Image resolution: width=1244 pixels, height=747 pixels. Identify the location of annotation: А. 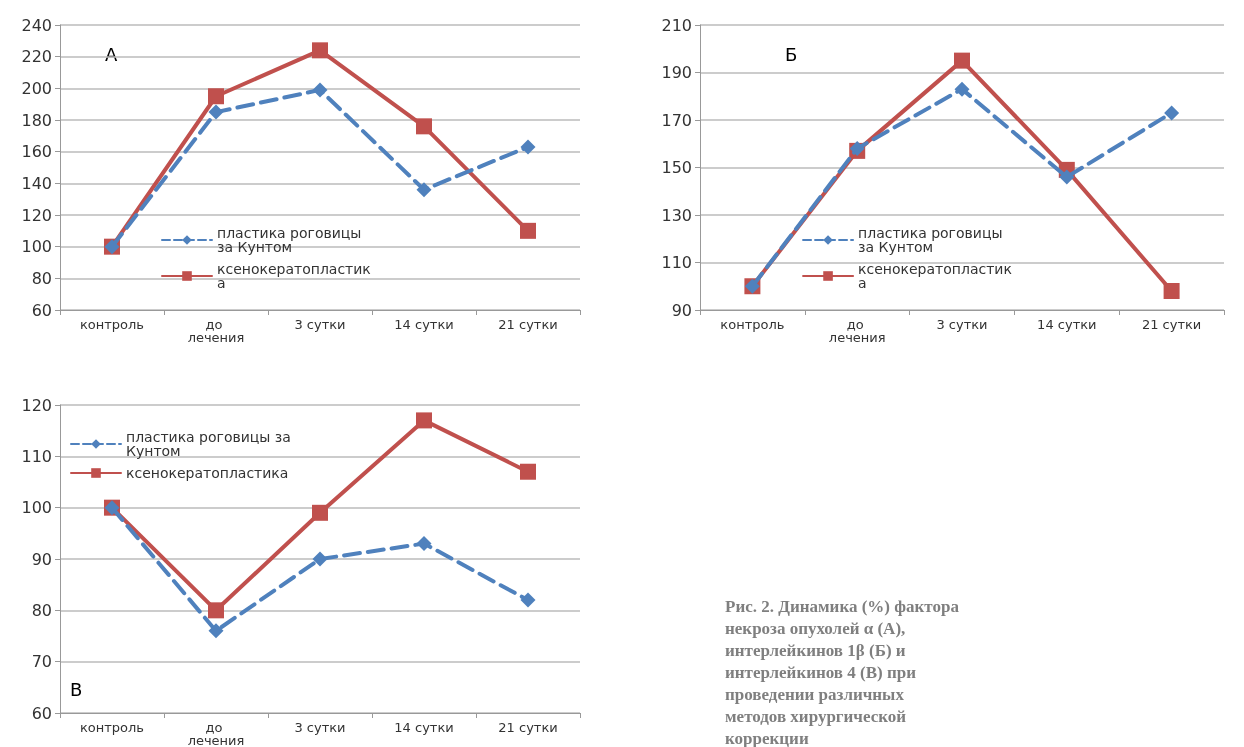
(111, 54).